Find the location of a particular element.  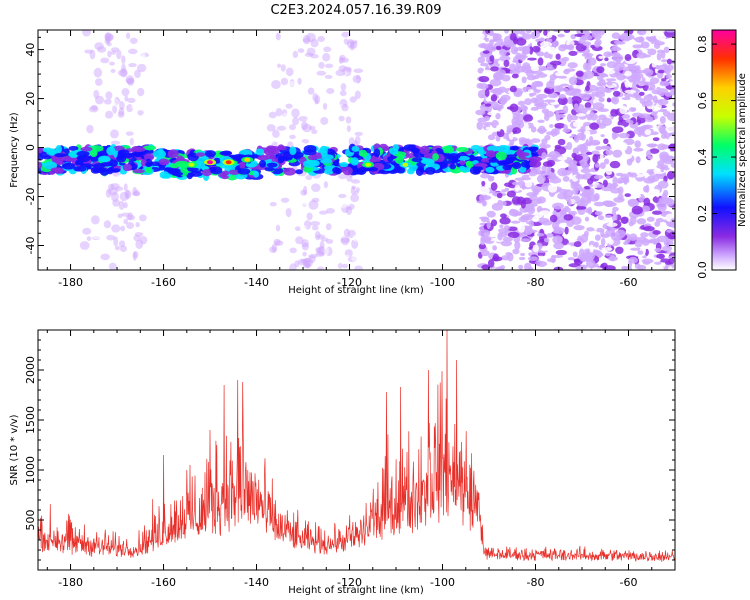

spectrogram-ytick-label: 40 is located at coordinates (30, 50).